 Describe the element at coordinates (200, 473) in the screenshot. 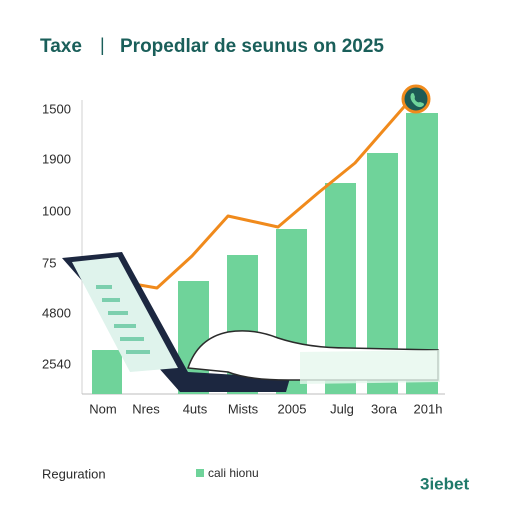

I see `legend-swatch` at that location.